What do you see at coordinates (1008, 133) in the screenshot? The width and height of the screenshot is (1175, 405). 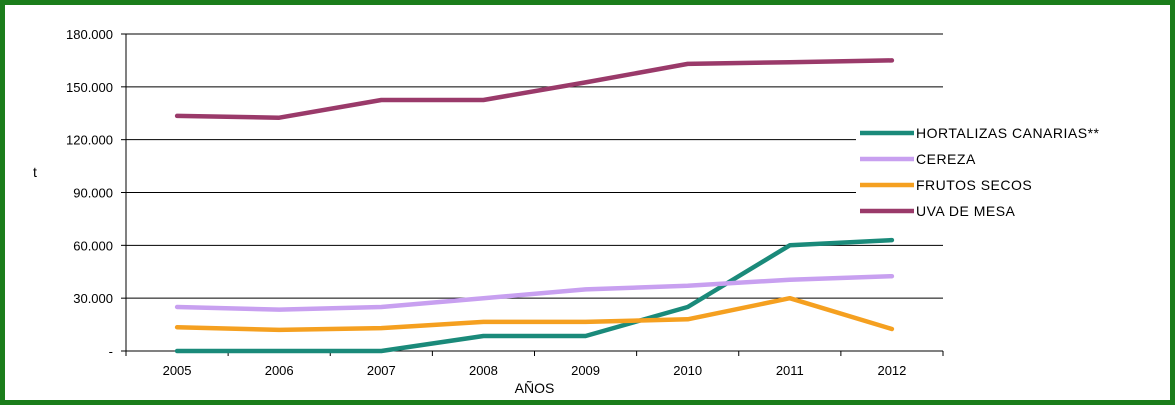 I see `legend-label: HORTALIZAS CANARIAS**` at bounding box center [1008, 133].